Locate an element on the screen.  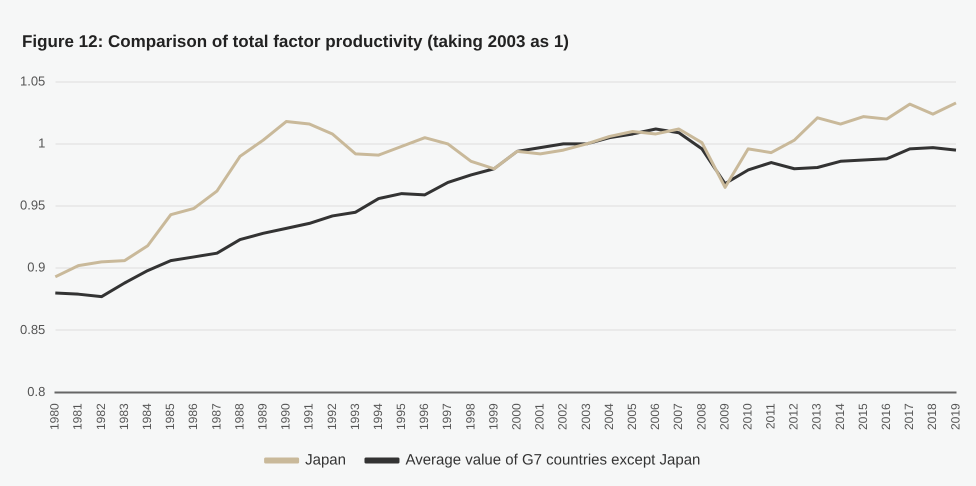
y-tick-label: 0.95 is located at coordinates (33, 205).